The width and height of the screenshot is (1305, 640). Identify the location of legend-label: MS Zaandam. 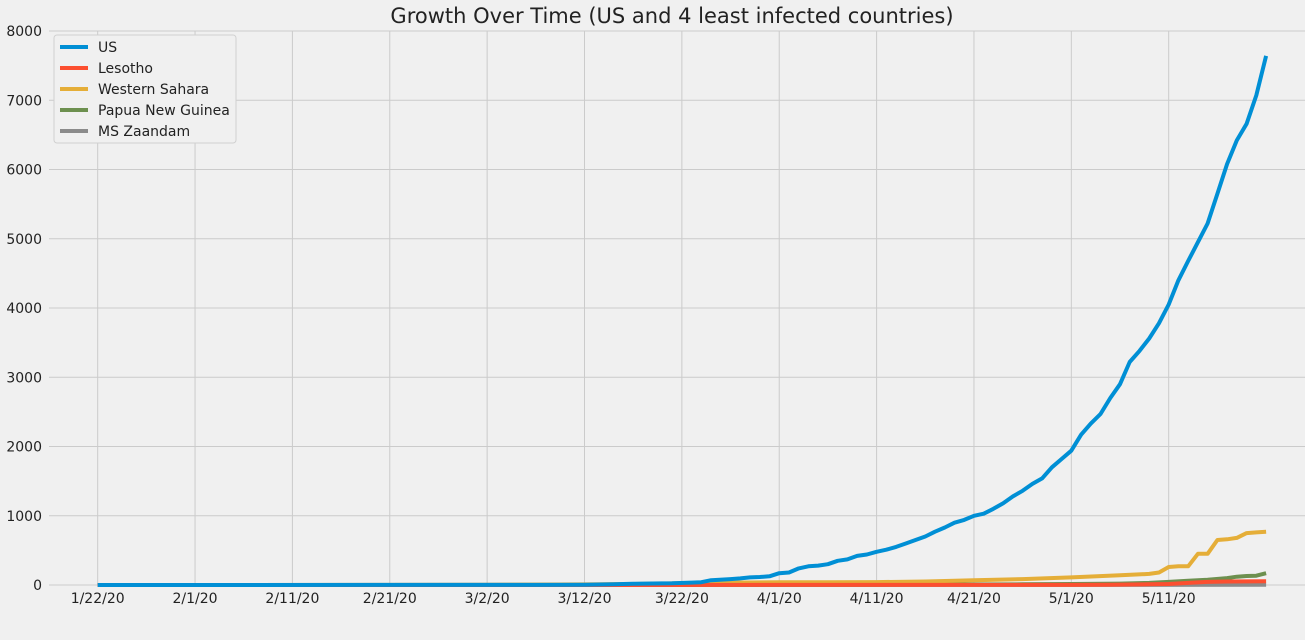
(144, 132).